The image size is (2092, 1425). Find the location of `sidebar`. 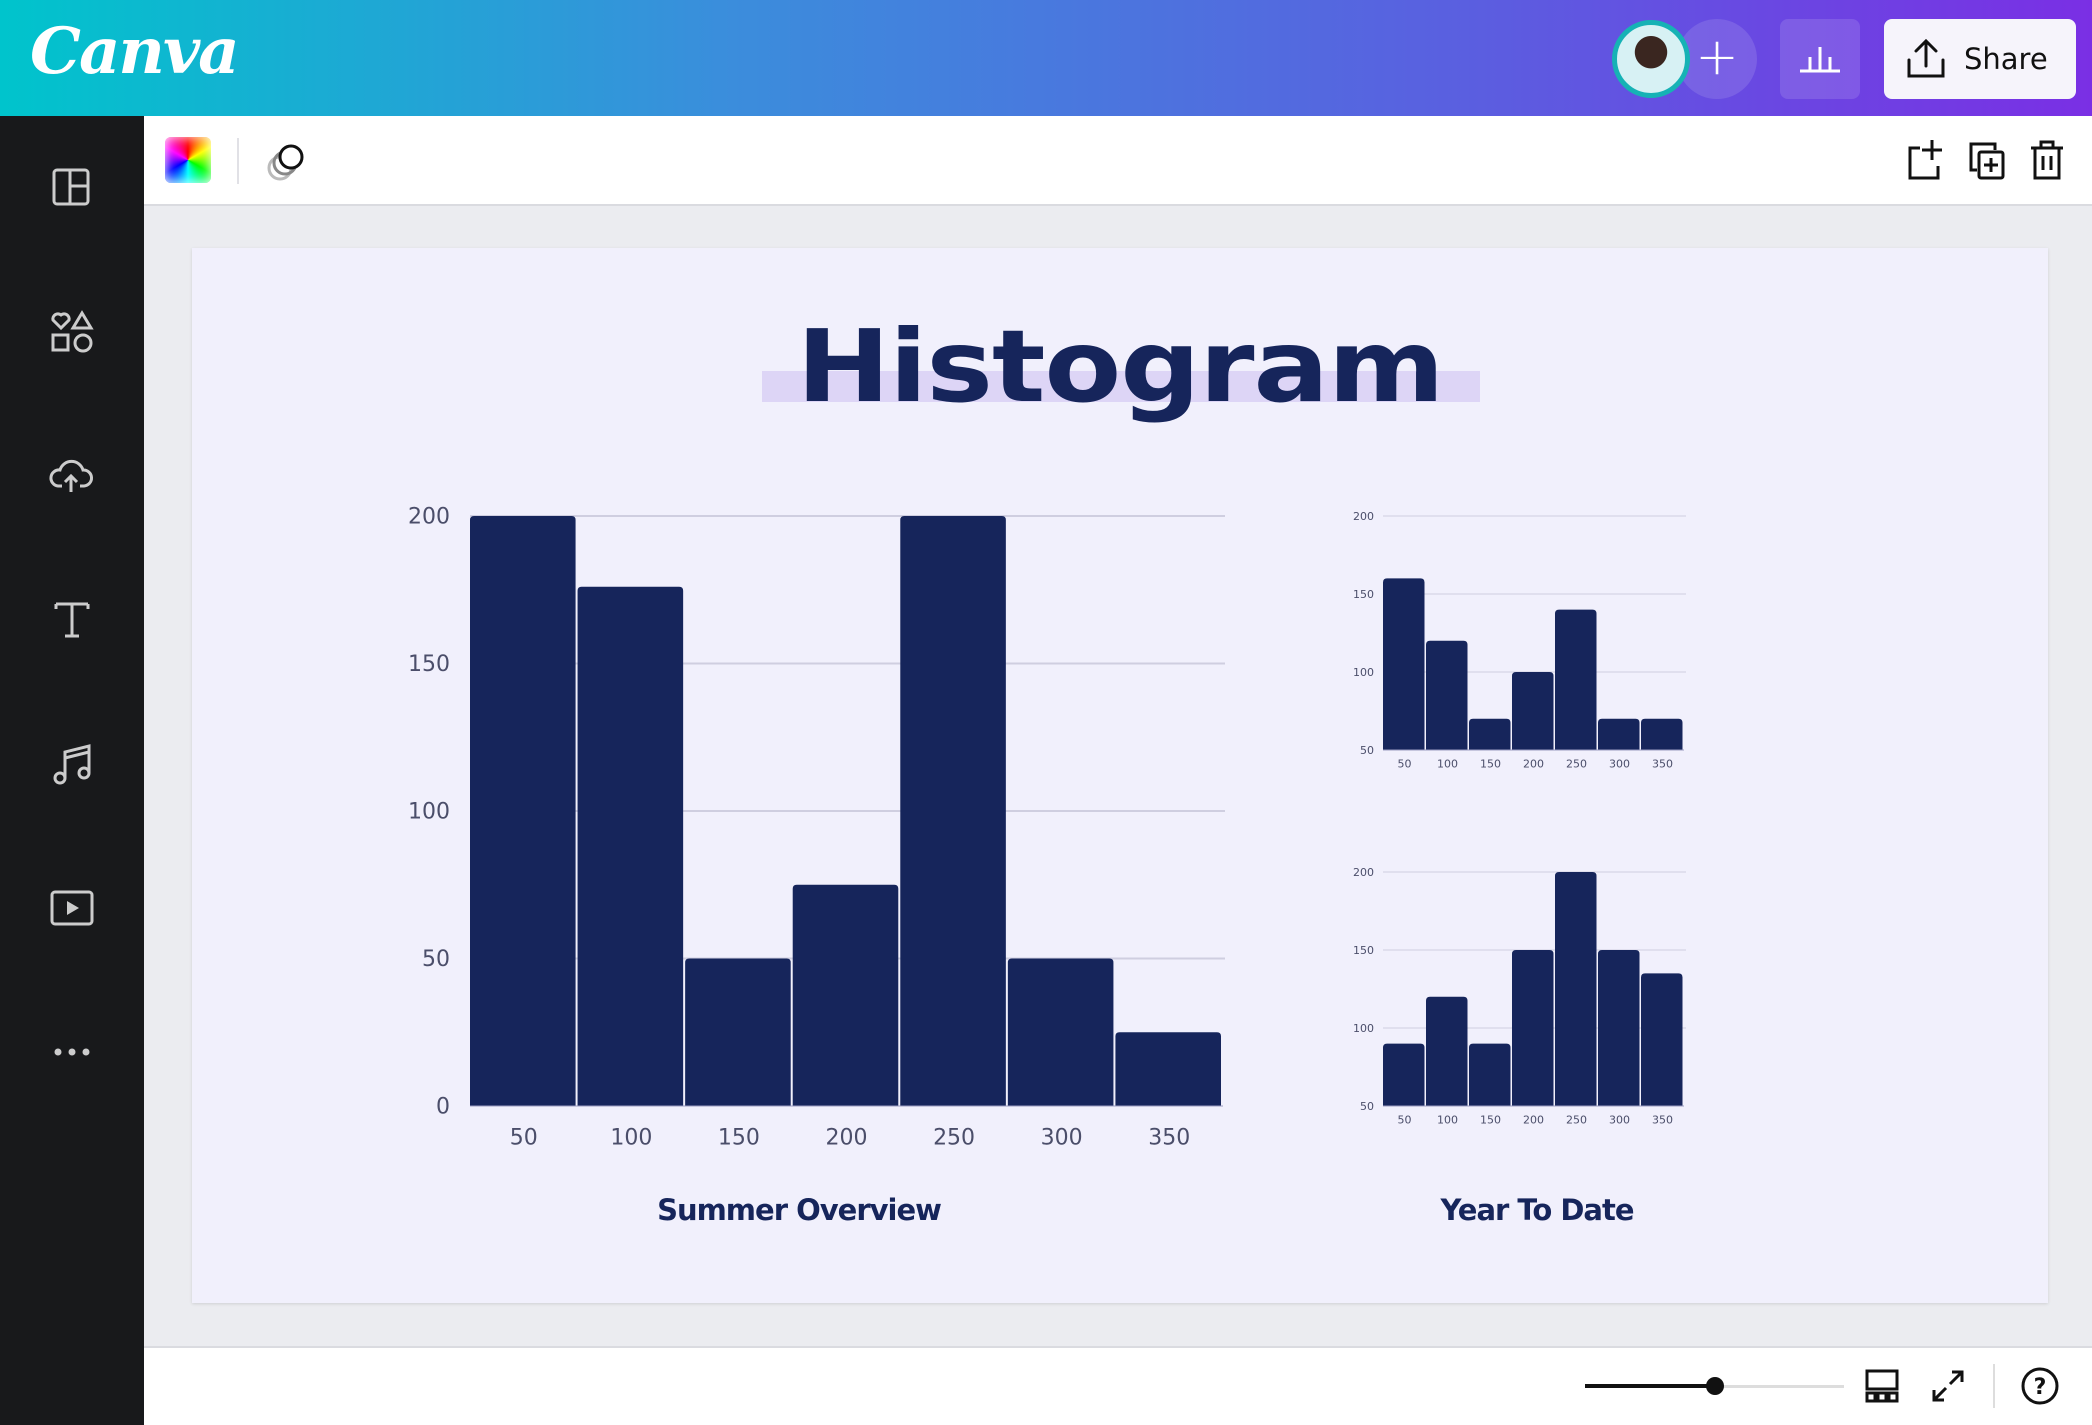

sidebar is located at coordinates (72, 770).